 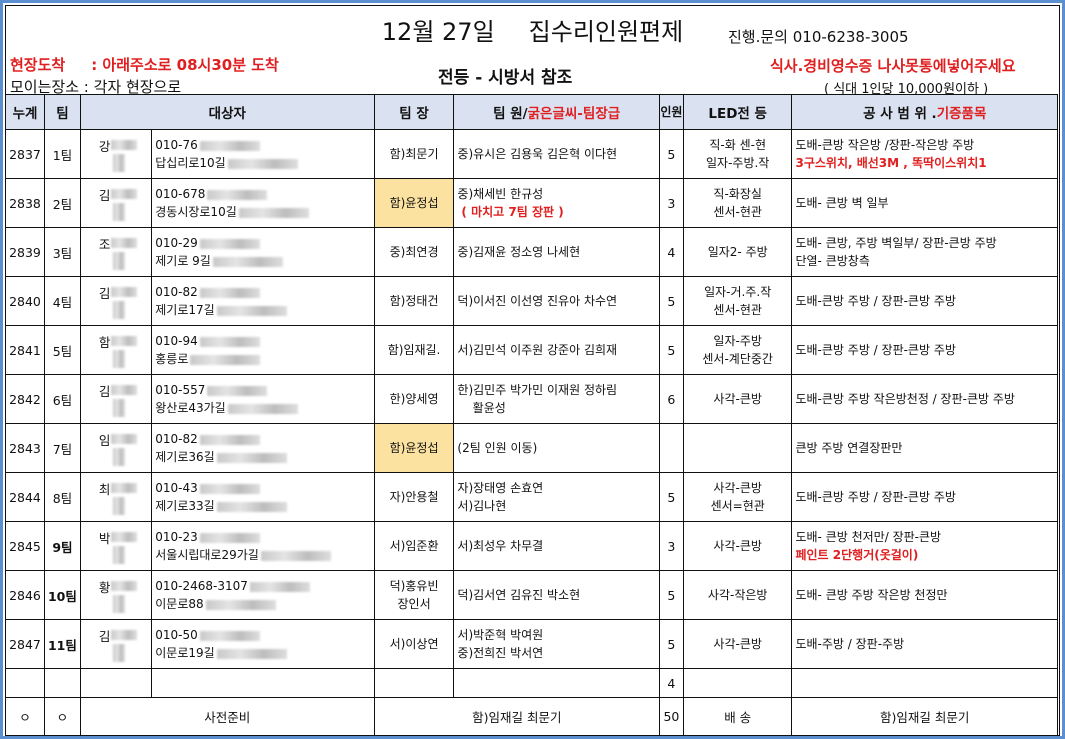 What do you see at coordinates (414, 497) in the screenshot?
I see `leader-name: 자)안용철` at bounding box center [414, 497].